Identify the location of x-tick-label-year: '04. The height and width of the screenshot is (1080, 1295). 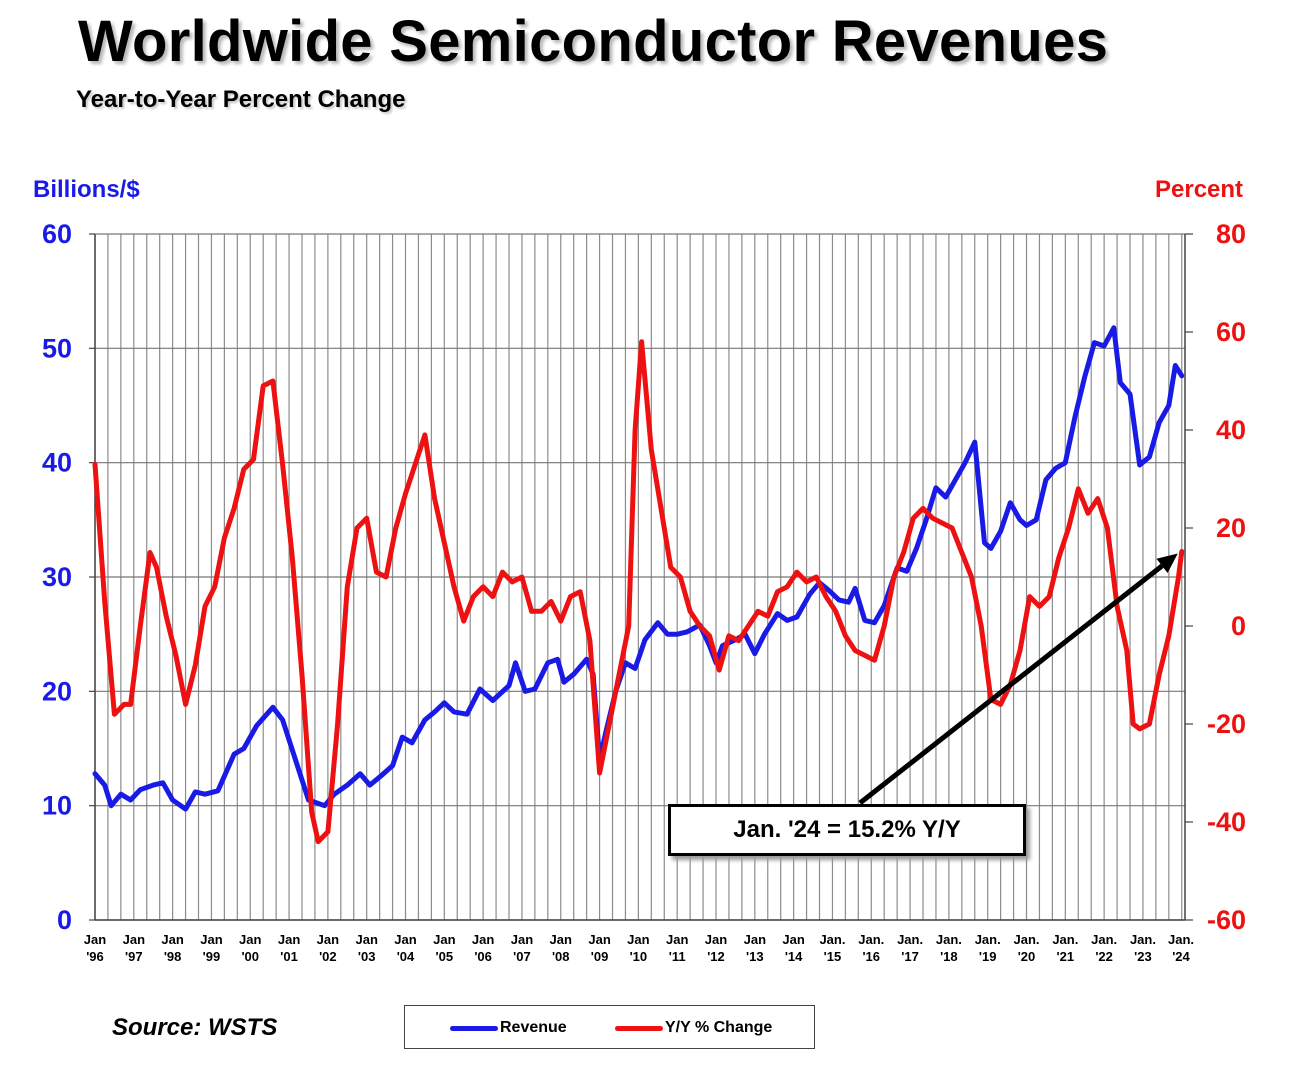
(406, 956).